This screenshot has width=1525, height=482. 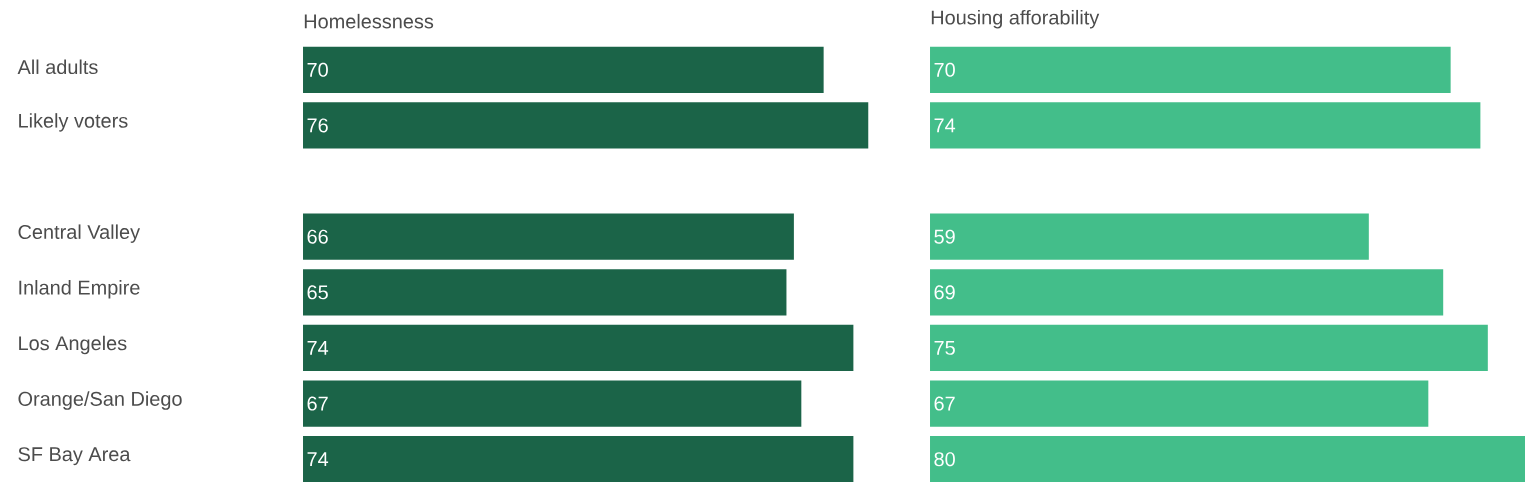 I want to click on chart-title: Housing afforability, so click(x=1015, y=19).